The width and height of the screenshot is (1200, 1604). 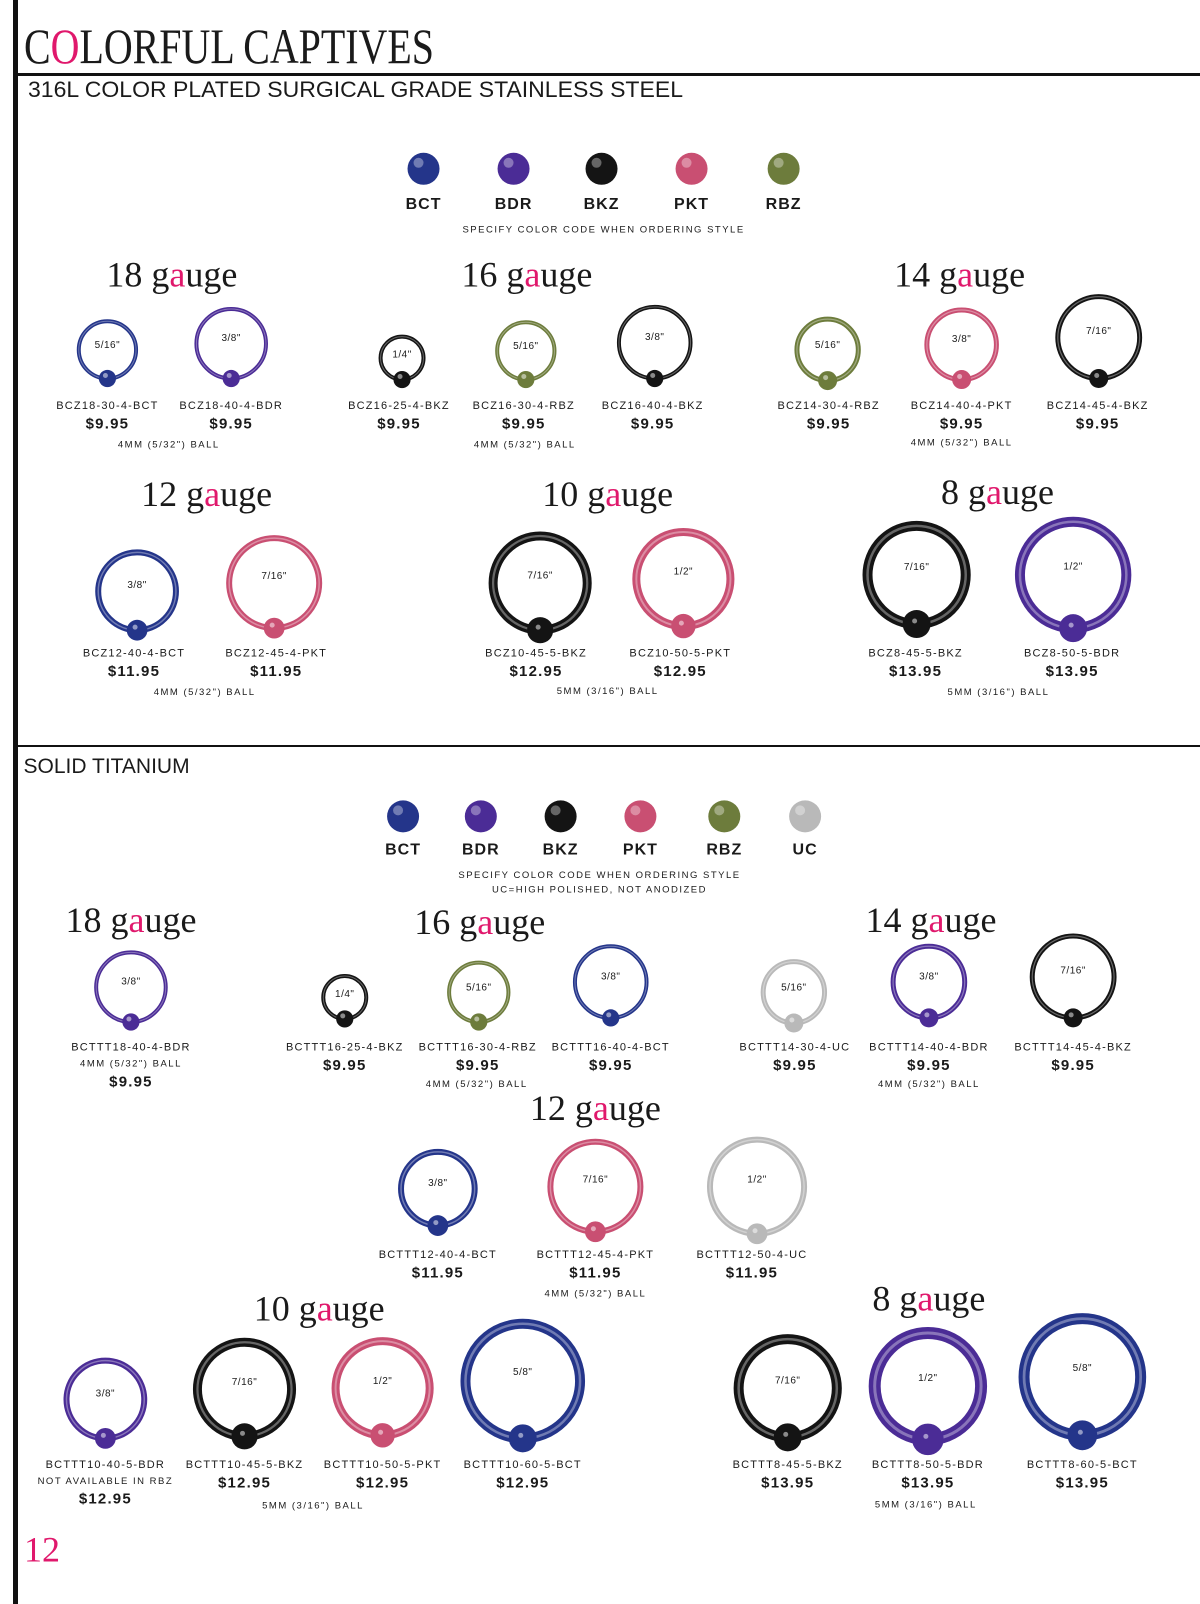 What do you see at coordinates (653, 406) in the screenshot?
I see `item-code: BCZ16-40-4-BKZ` at bounding box center [653, 406].